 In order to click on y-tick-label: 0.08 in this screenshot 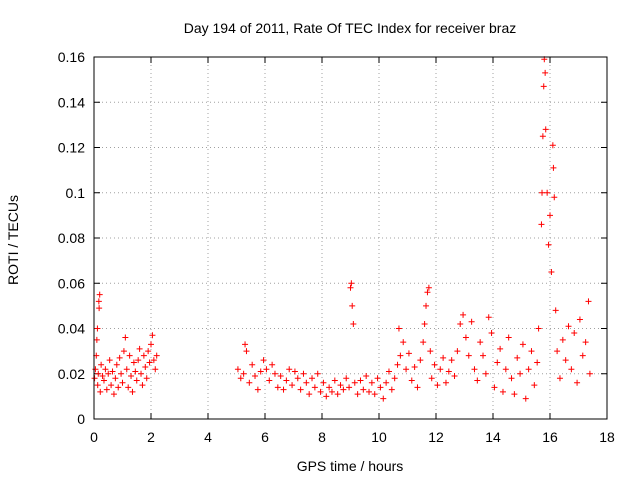, I will do `click(71, 238)`.